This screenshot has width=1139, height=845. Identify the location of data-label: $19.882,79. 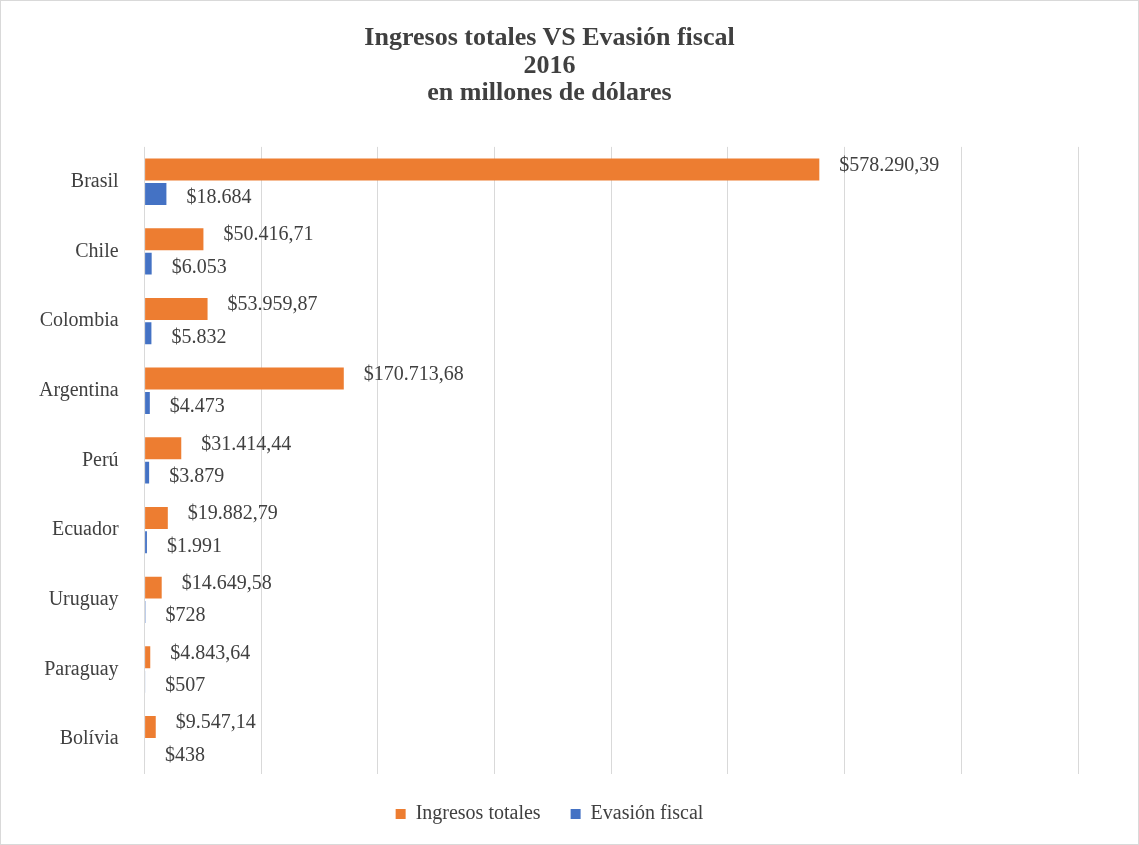
(232, 512).